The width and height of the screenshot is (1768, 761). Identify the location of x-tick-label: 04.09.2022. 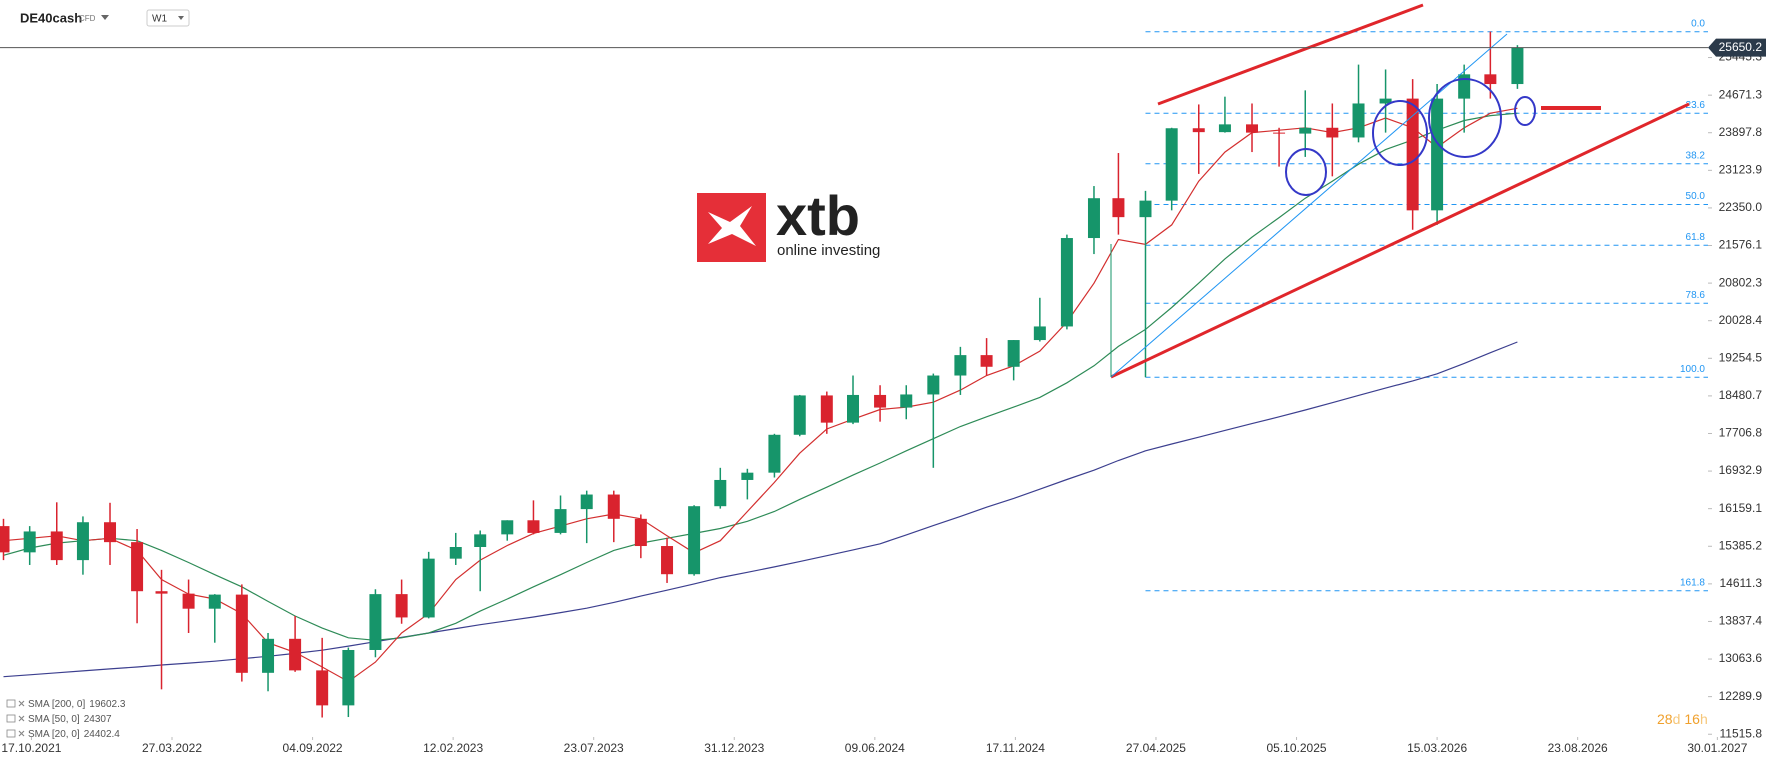
(313, 748).